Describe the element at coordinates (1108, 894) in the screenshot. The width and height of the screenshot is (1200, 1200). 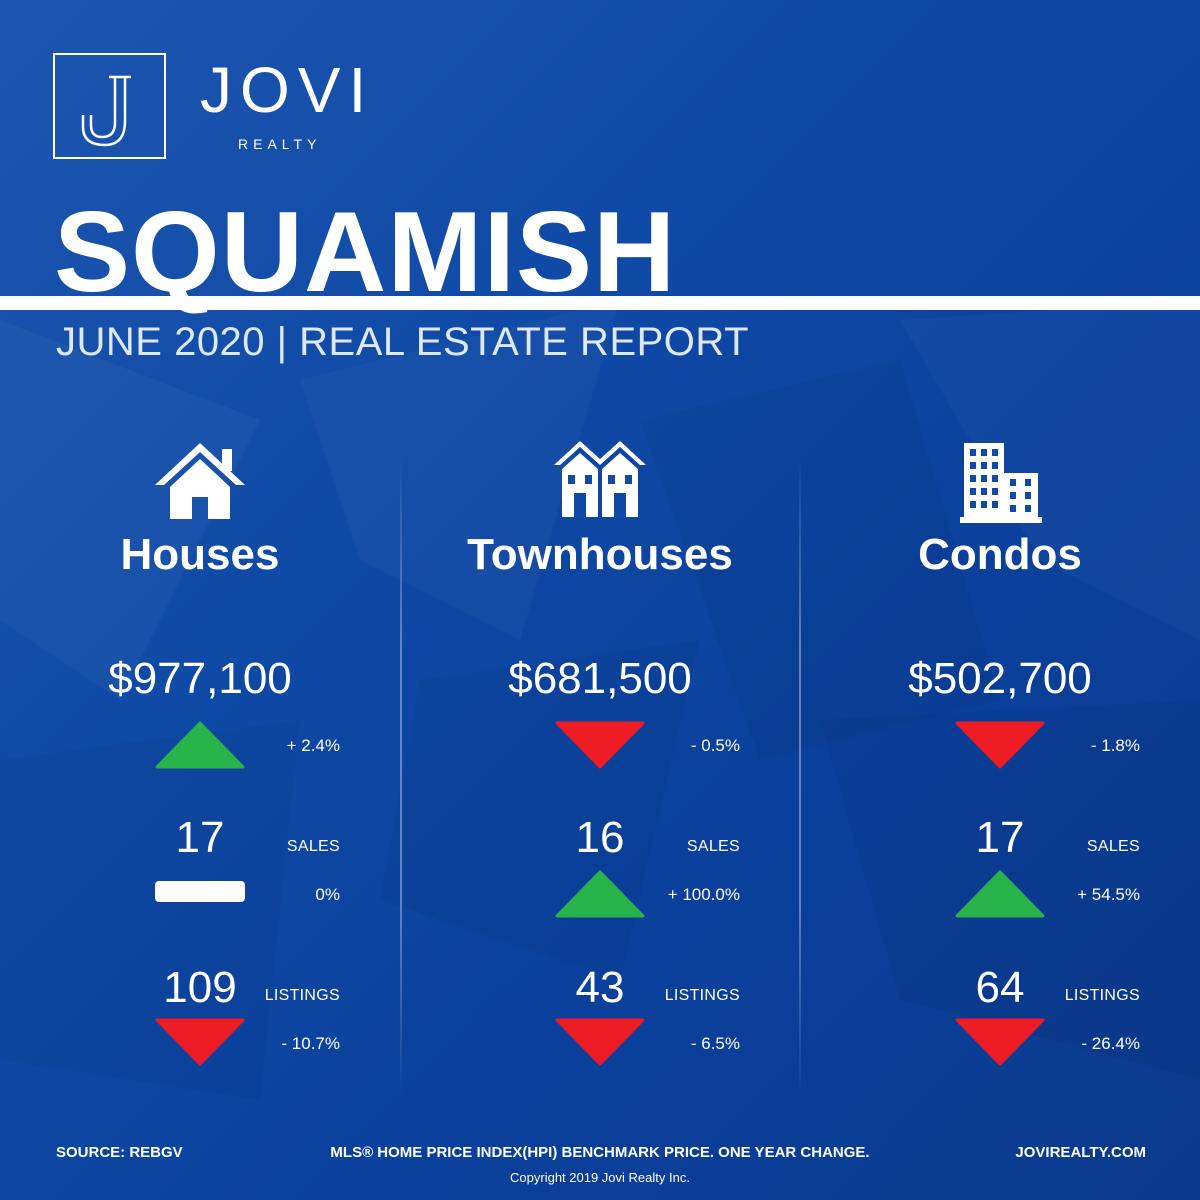
I see `sales-change: + 54.5%` at that location.